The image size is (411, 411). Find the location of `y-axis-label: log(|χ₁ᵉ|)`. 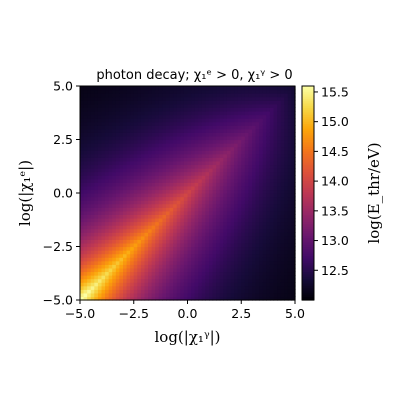

y-axis-label: log(|χ₁ᵉ|) is located at coordinates (25, 193).